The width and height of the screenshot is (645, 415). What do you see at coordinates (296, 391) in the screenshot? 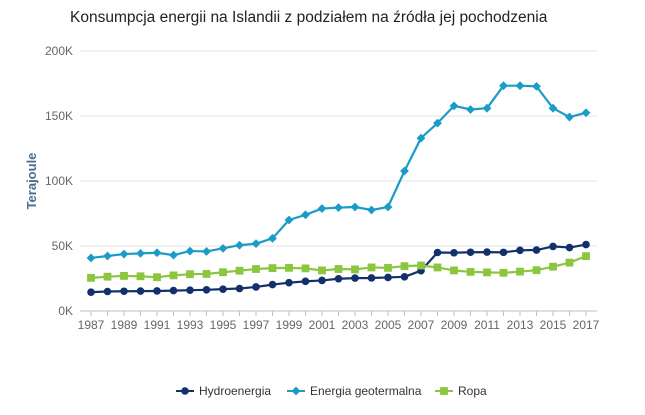
I see `legend-marker` at bounding box center [296, 391].